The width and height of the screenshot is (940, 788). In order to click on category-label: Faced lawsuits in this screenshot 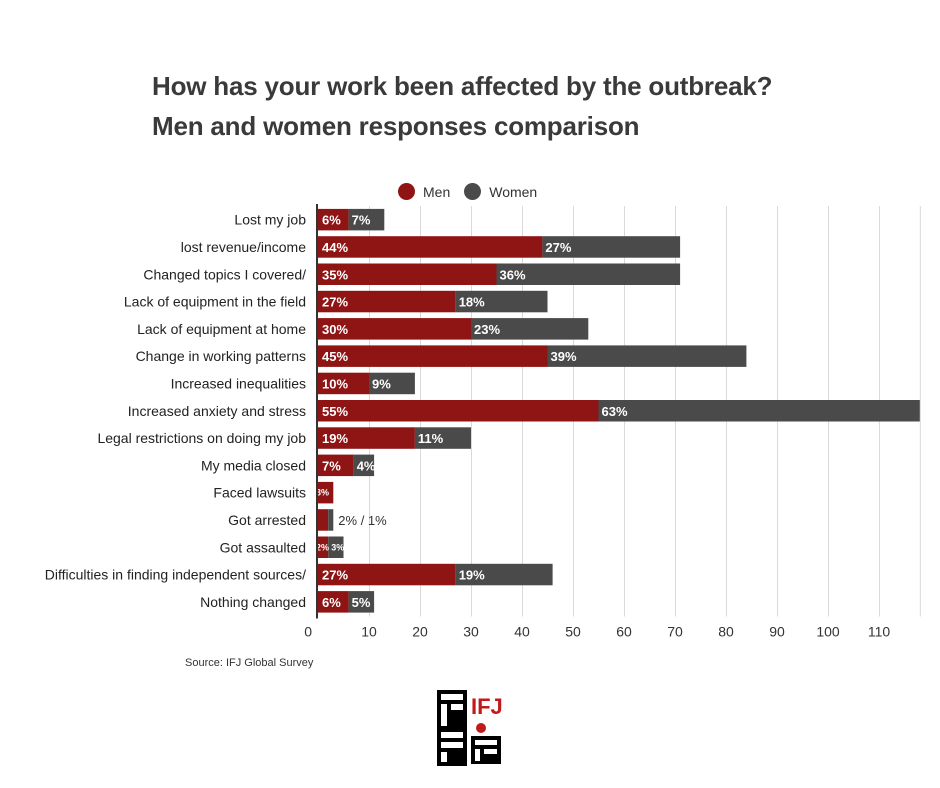, I will do `click(259, 493)`.